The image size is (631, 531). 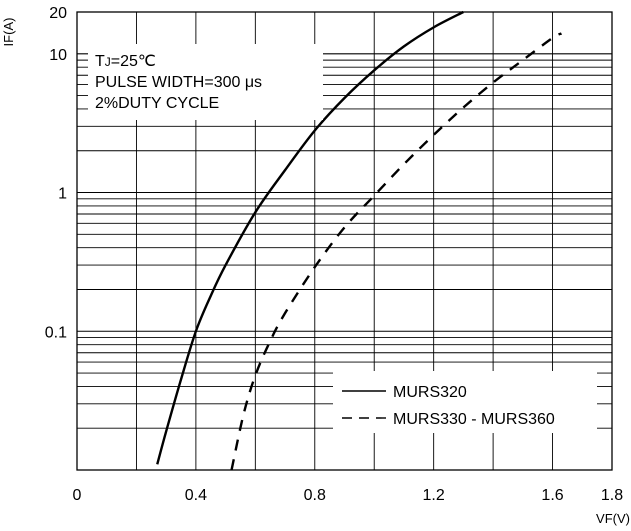 What do you see at coordinates (612, 495) in the screenshot?
I see `x-tick-label: 1.8` at bounding box center [612, 495].